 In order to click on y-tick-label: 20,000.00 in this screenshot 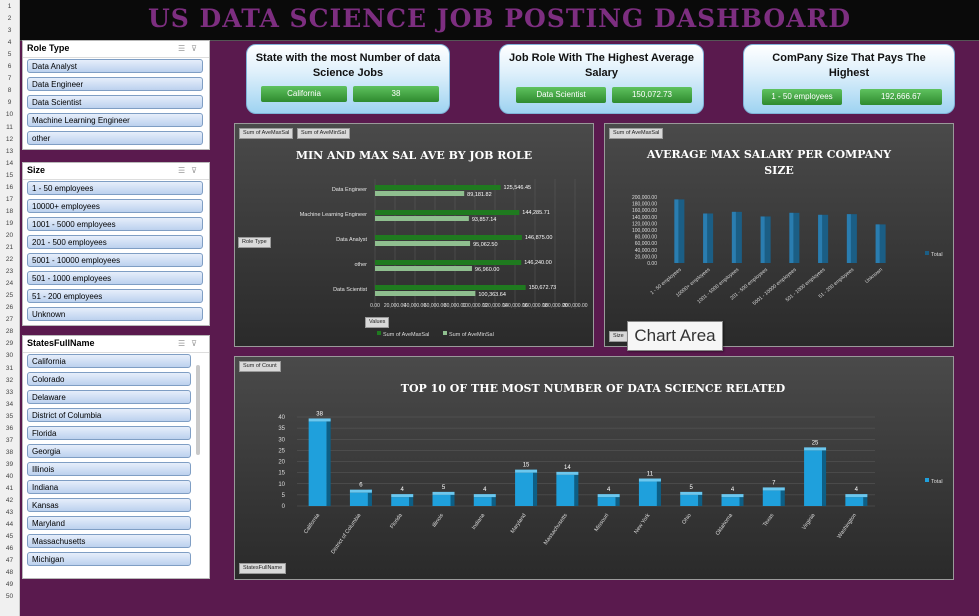, I will do `click(646, 257)`.